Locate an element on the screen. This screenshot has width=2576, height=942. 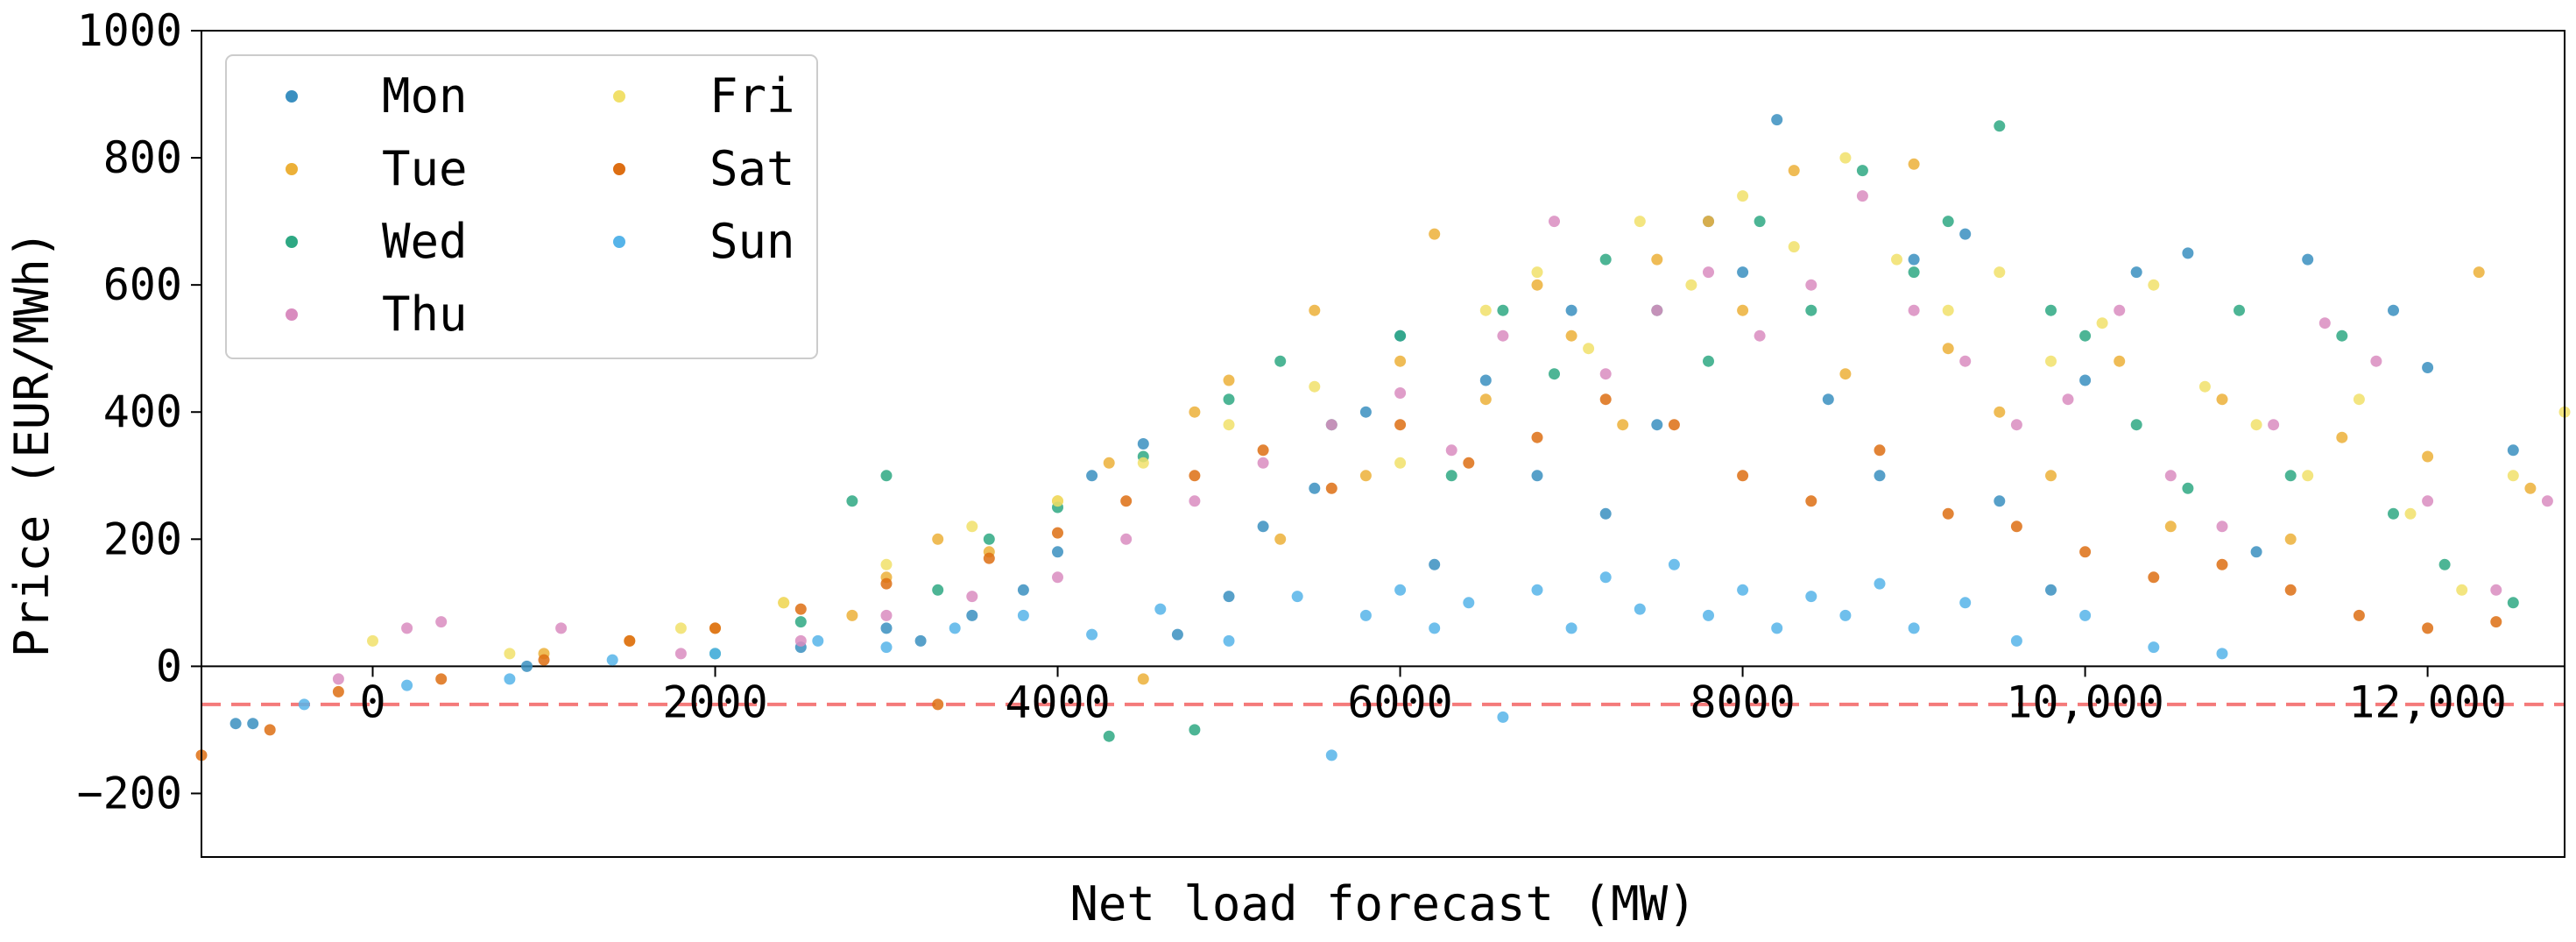
y-axis-ticks: −200 0 200 400 600 800 1000 is located at coordinates (139, 412).